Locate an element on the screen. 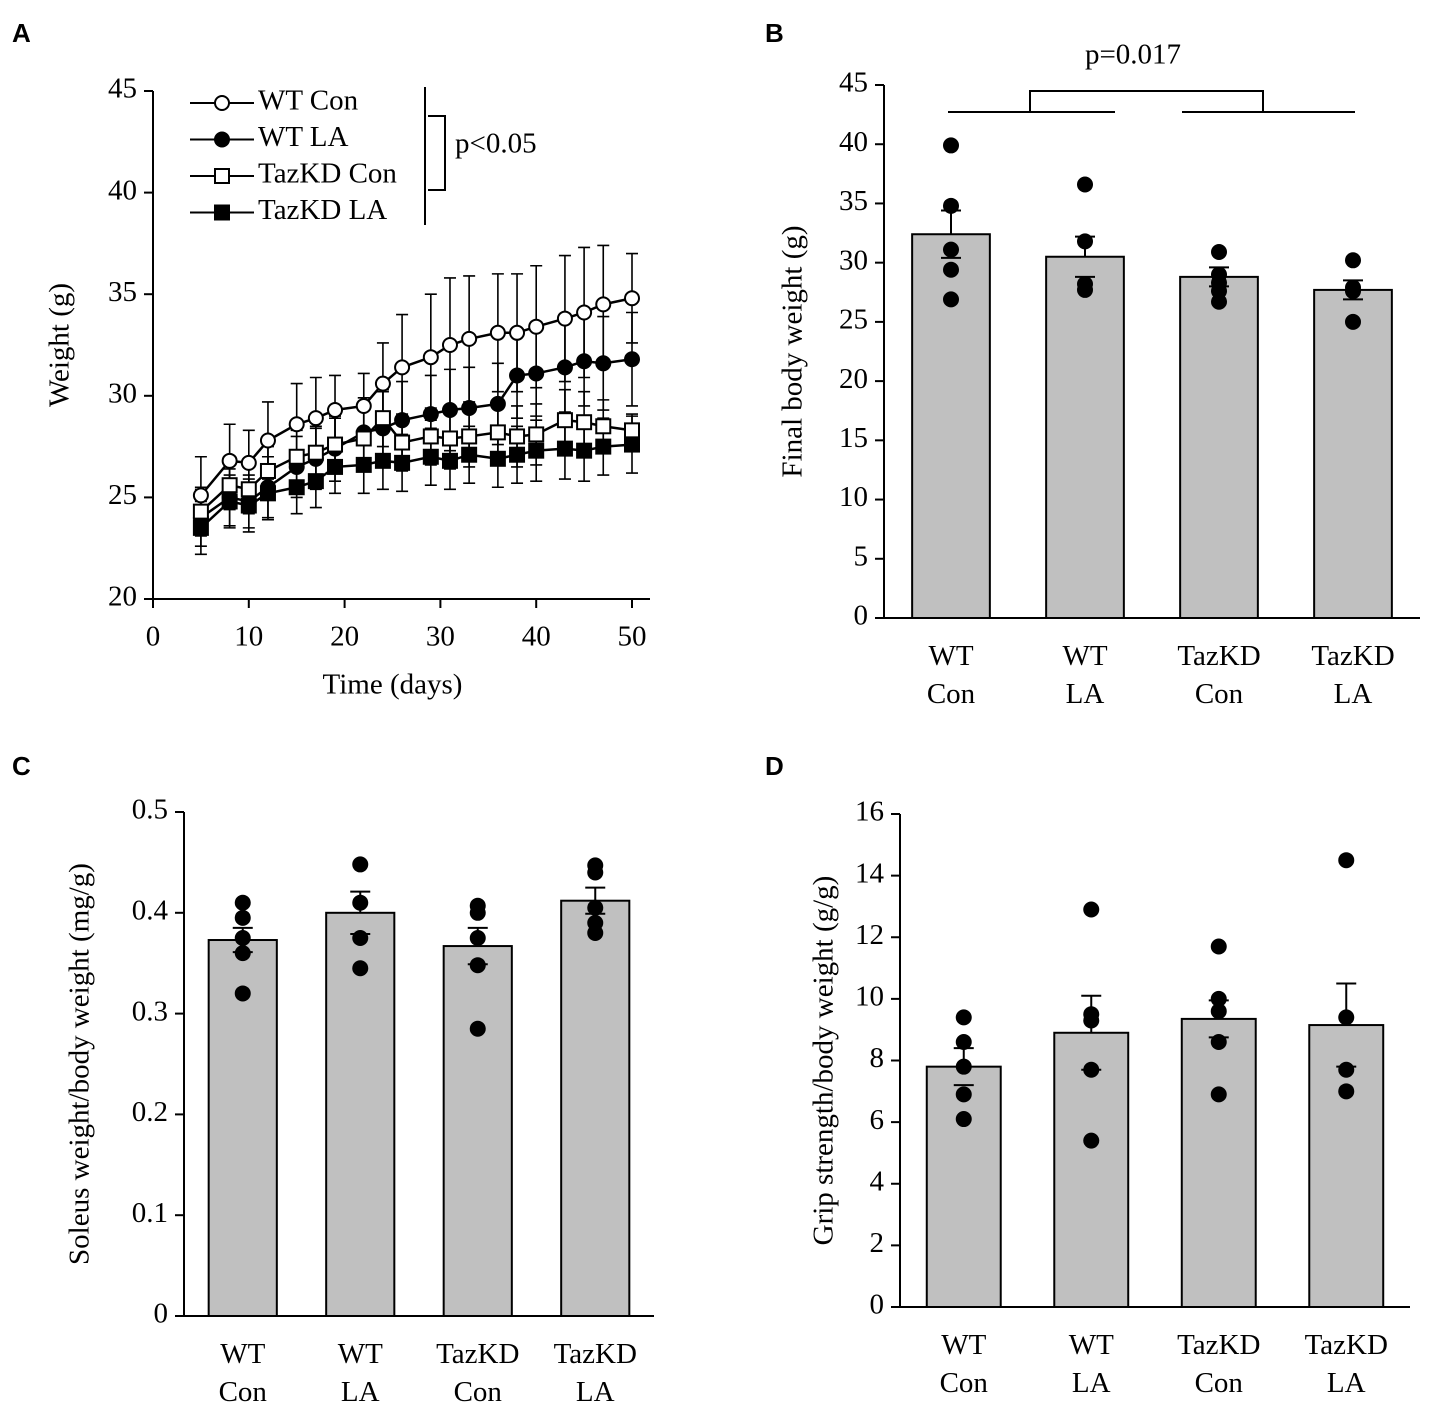  y-tick-label: 0.2 is located at coordinates (150, 1112).